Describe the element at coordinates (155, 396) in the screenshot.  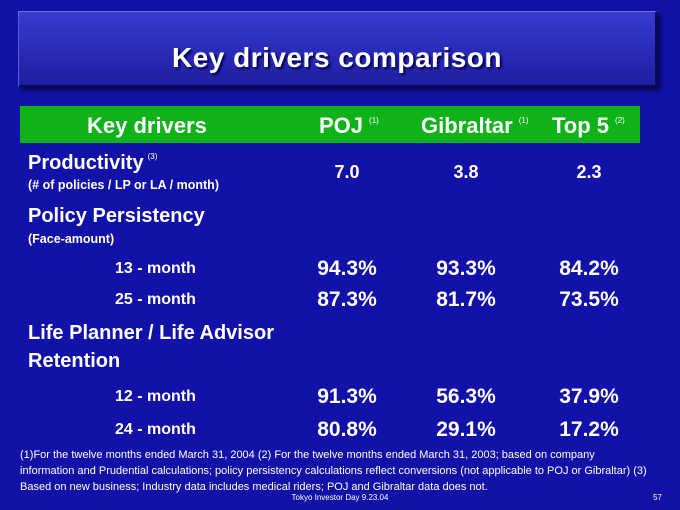
I see `retention-row-12-label: 12 - month` at that location.